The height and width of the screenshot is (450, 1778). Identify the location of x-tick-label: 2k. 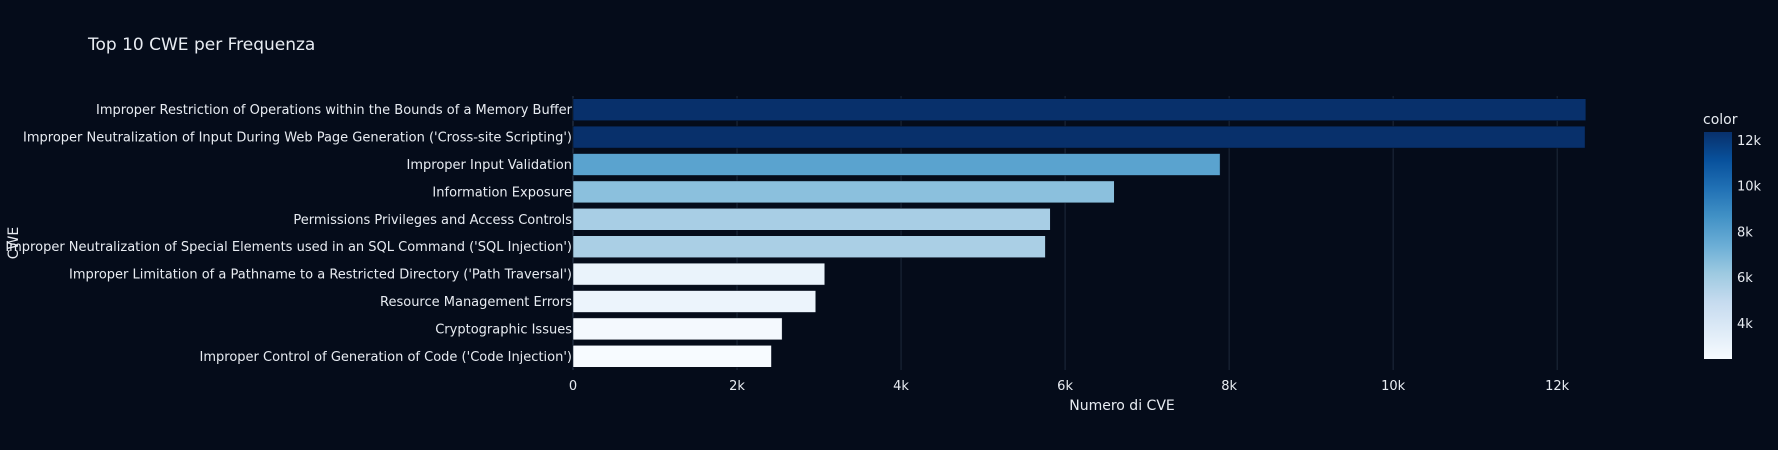
(737, 386).